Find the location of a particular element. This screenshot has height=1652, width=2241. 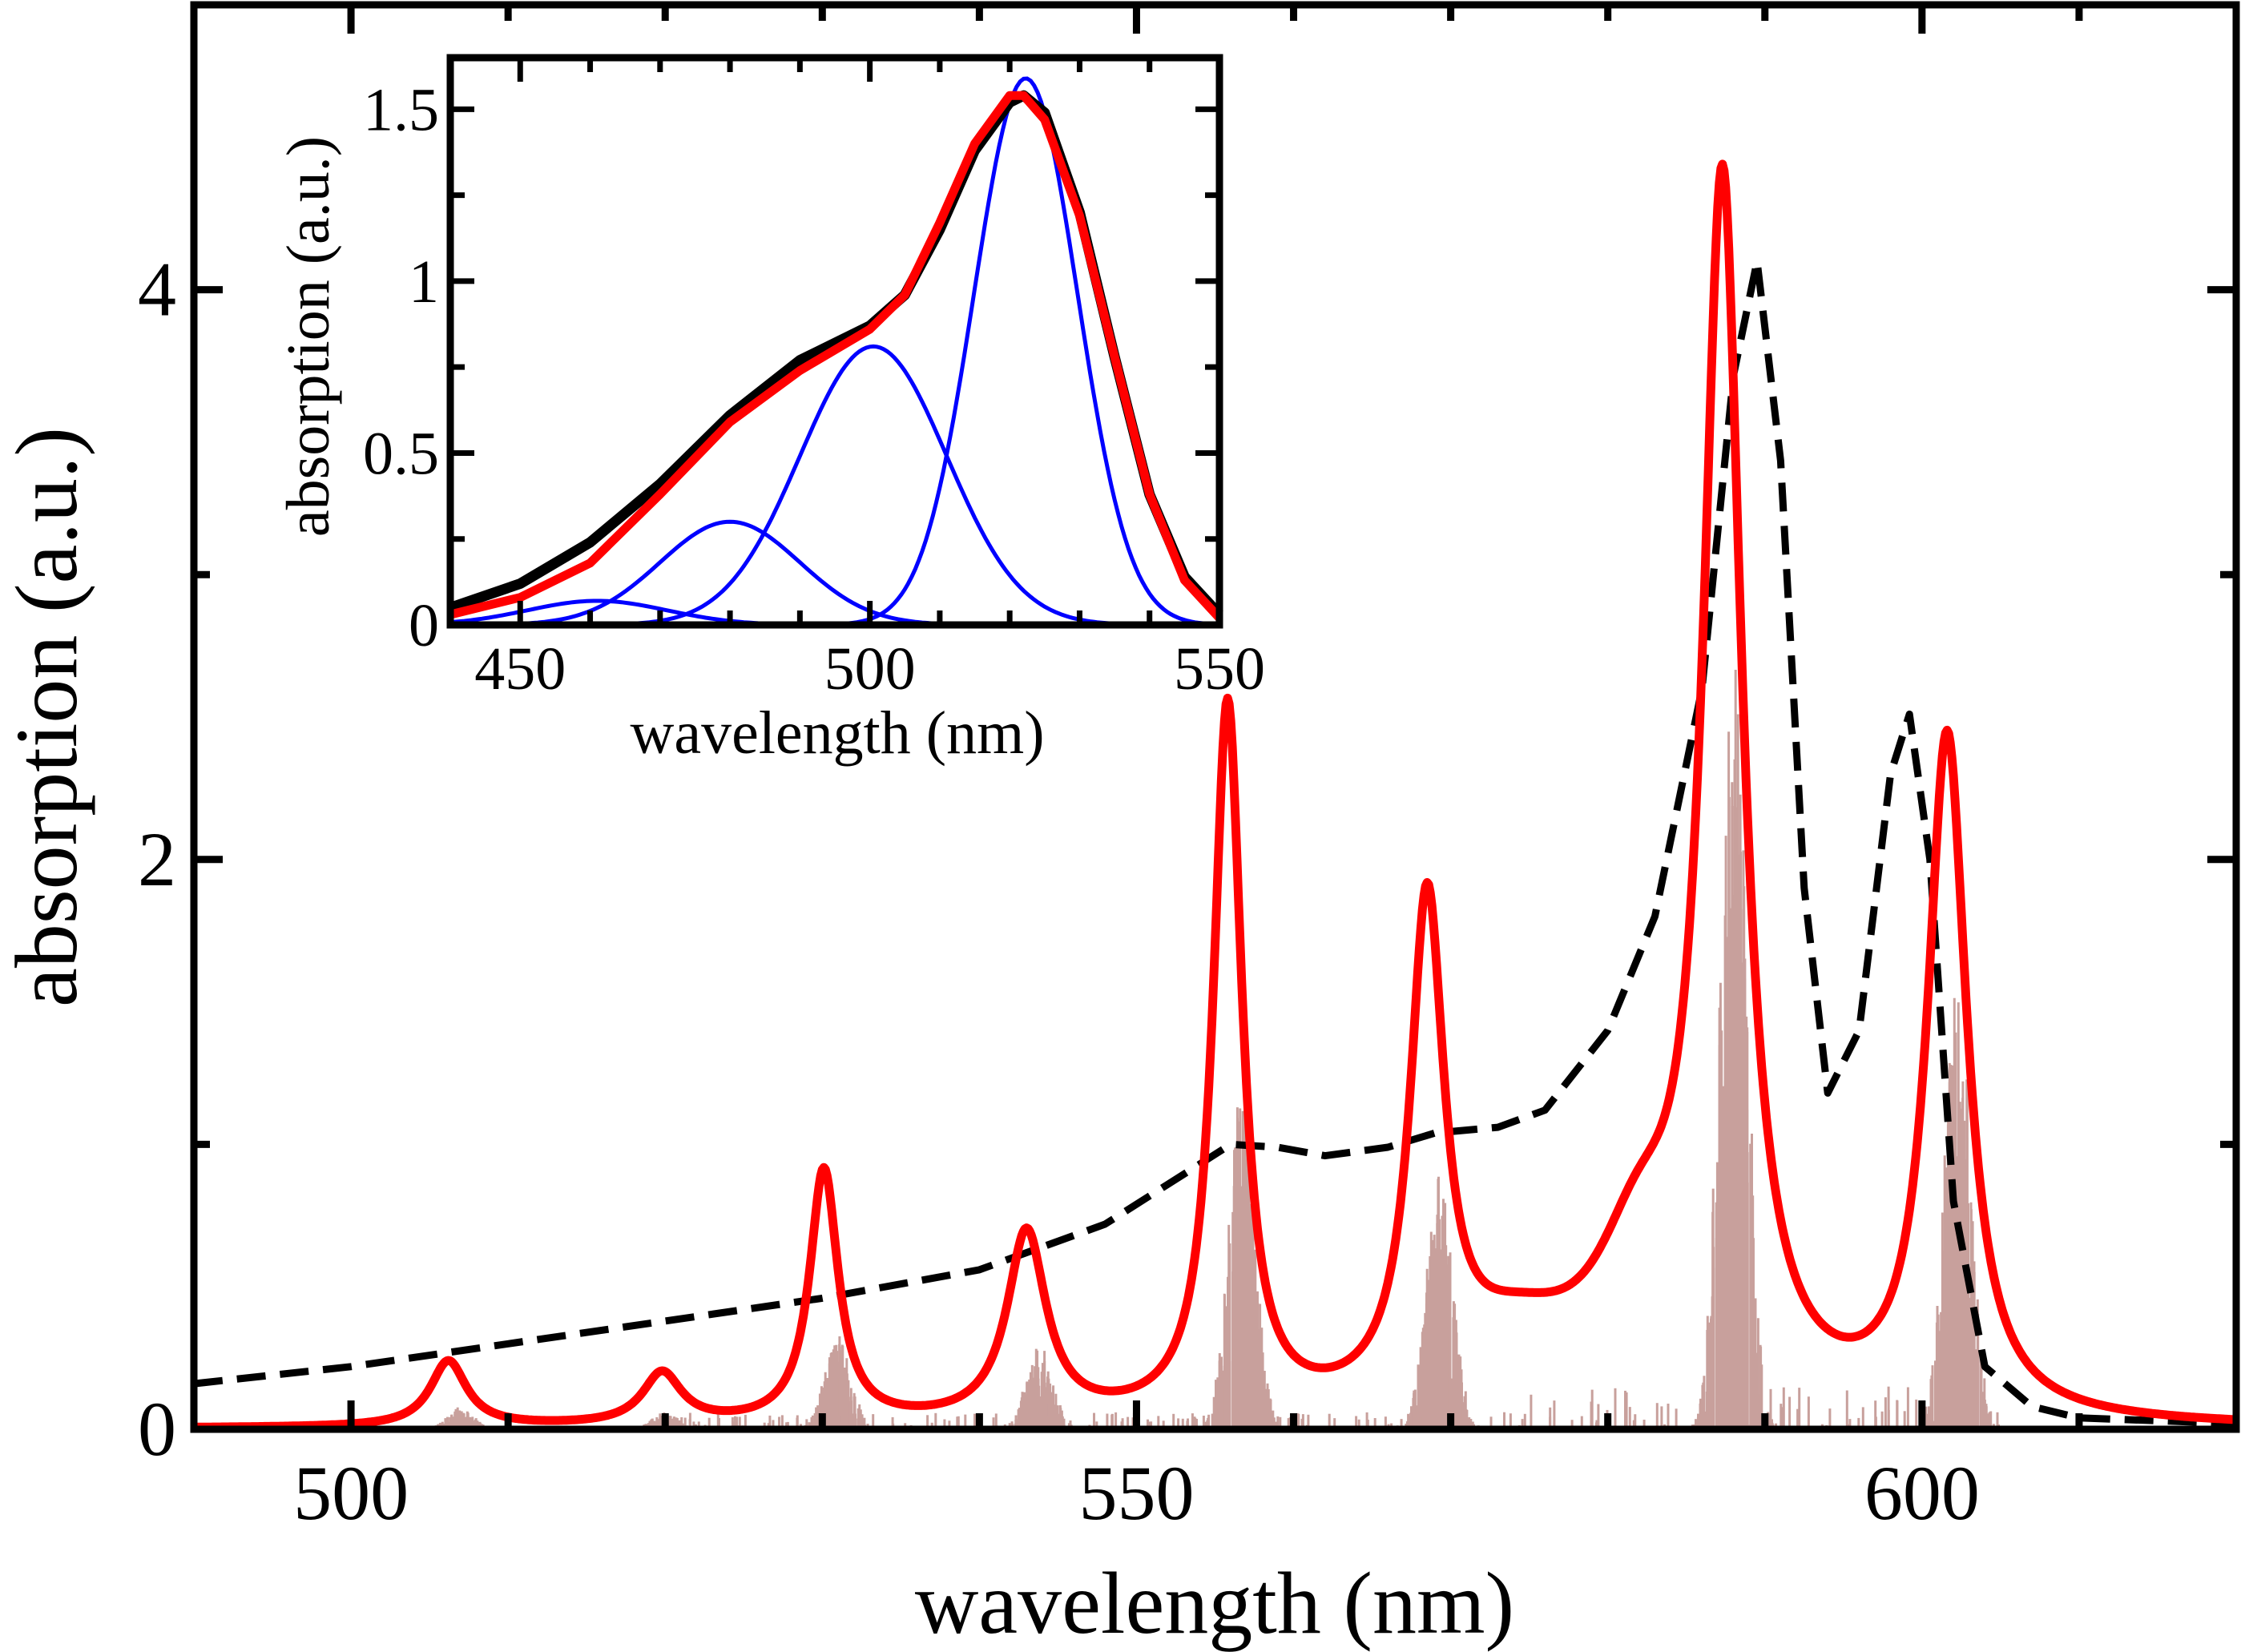

inset-y-tick-label: 0 is located at coordinates (424, 625).